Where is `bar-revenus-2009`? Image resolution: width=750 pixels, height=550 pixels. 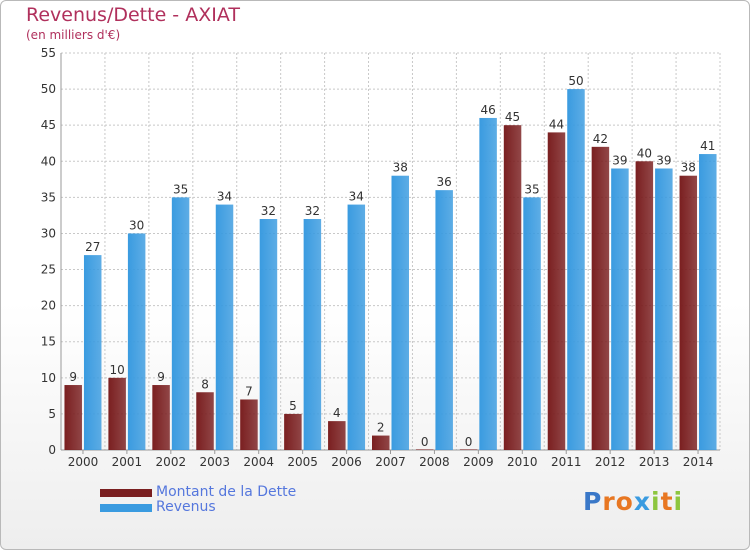 bar-revenus-2009 is located at coordinates (488, 284).